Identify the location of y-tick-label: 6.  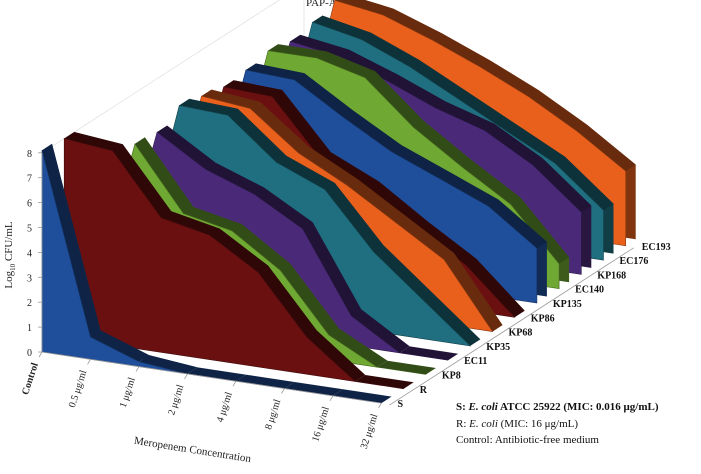
(29, 204).